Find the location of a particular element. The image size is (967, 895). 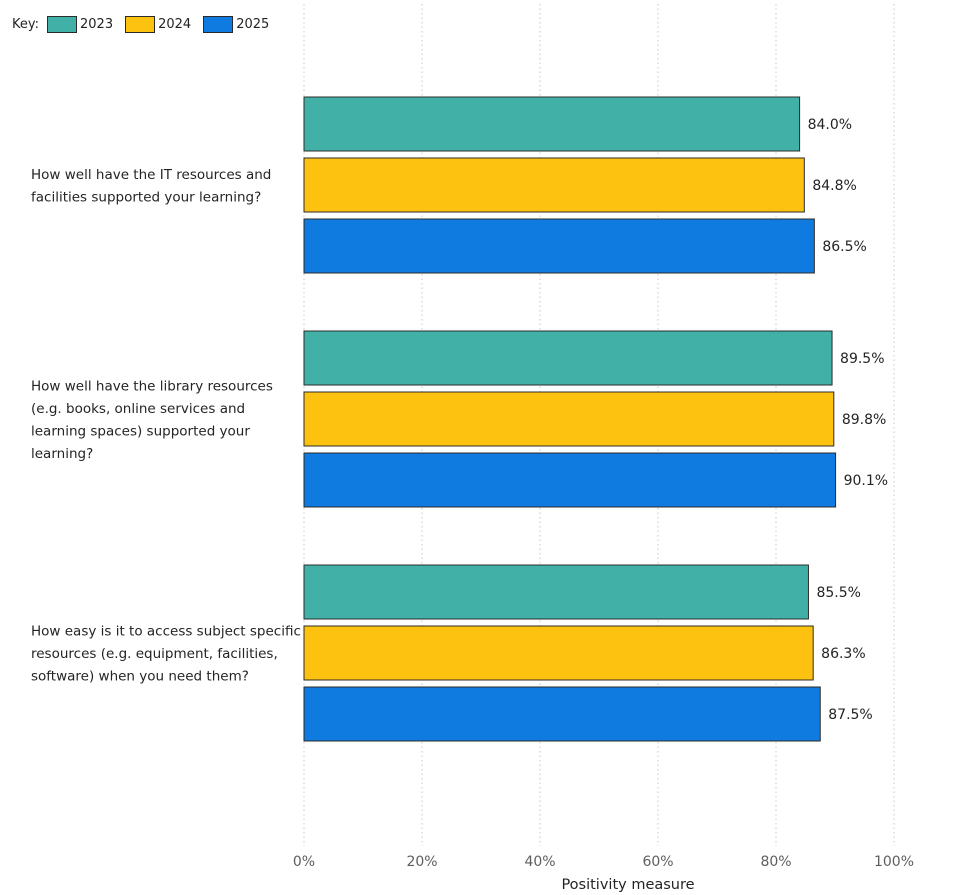

category-label-line: learning spaces) supported your is located at coordinates (140, 431).